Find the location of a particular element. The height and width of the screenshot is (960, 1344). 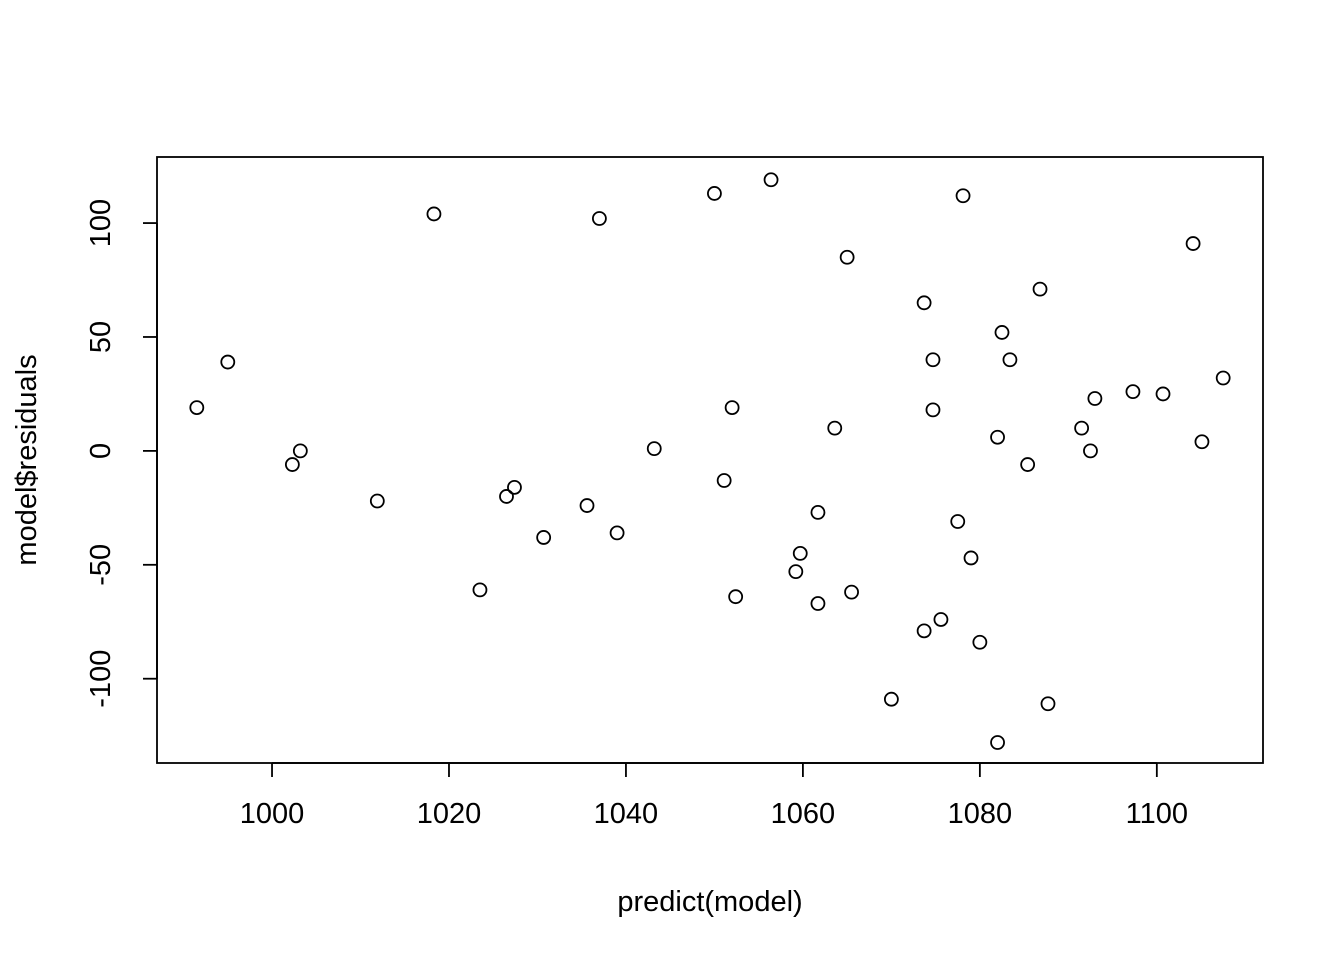

y-tick-label: -50 is located at coordinates (101, 565).